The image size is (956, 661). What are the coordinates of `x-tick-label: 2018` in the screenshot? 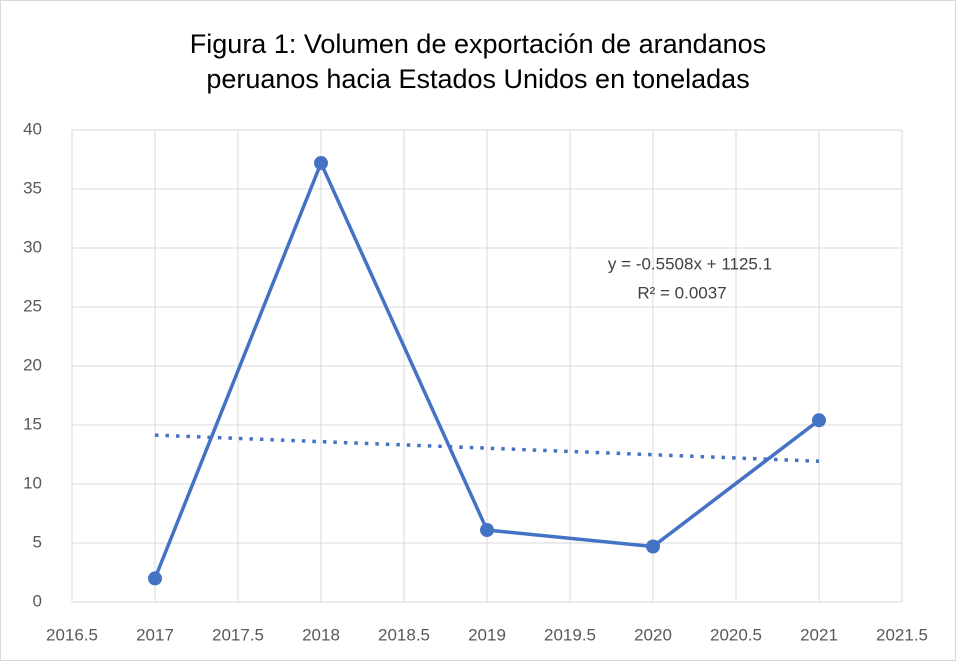 It's located at (321, 634).